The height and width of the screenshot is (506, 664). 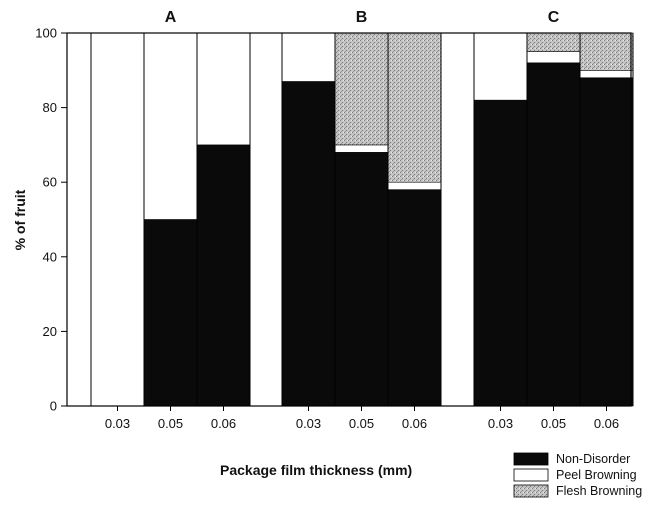 I want to click on bar-b-006-non-disorder, so click(x=414, y=298).